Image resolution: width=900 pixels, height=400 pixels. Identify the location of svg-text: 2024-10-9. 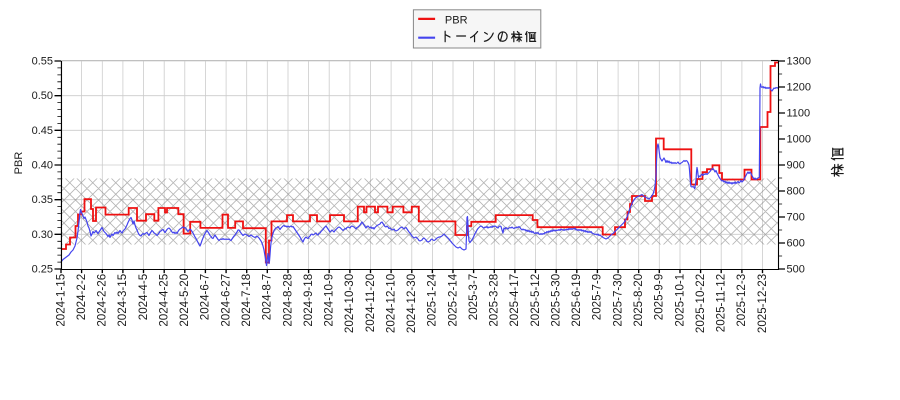
(329, 300).